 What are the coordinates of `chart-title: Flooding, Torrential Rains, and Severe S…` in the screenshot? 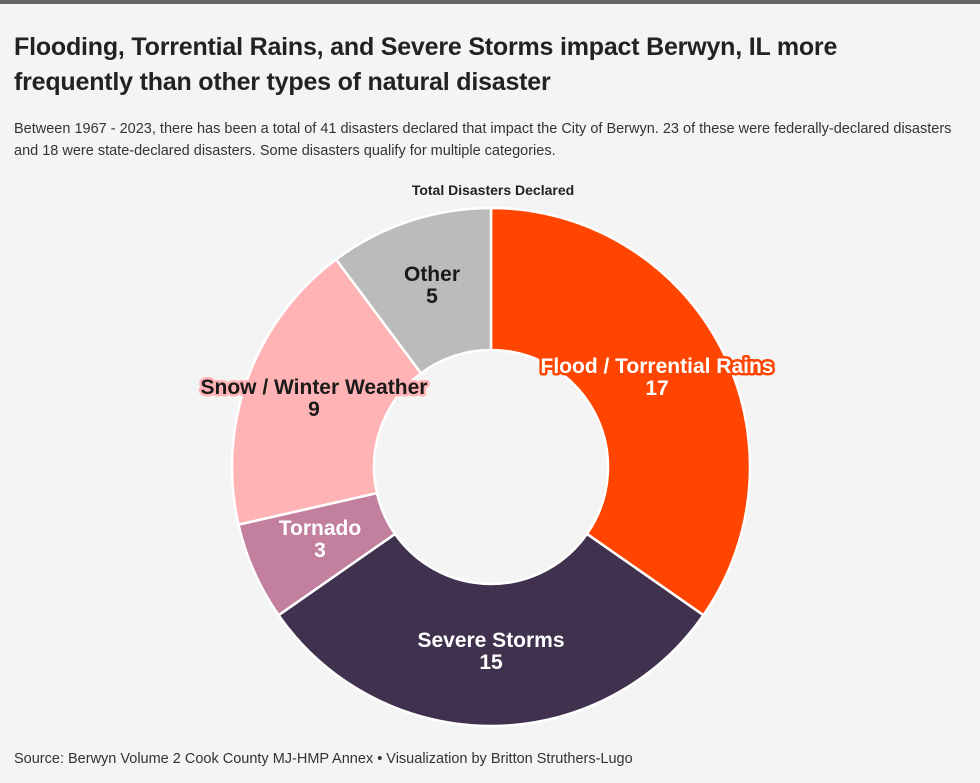 It's located at (426, 64).